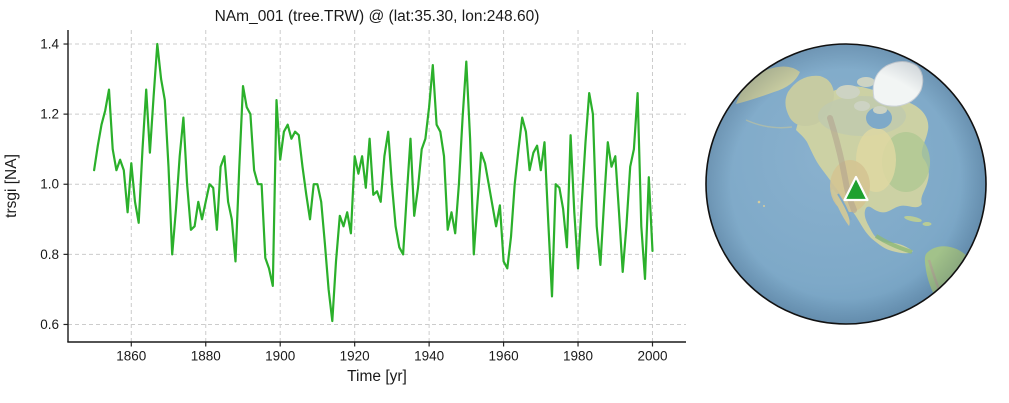 This screenshot has width=1009, height=403. What do you see at coordinates (49, 254) in the screenshot?
I see `y-tick-label: 0.8` at bounding box center [49, 254].